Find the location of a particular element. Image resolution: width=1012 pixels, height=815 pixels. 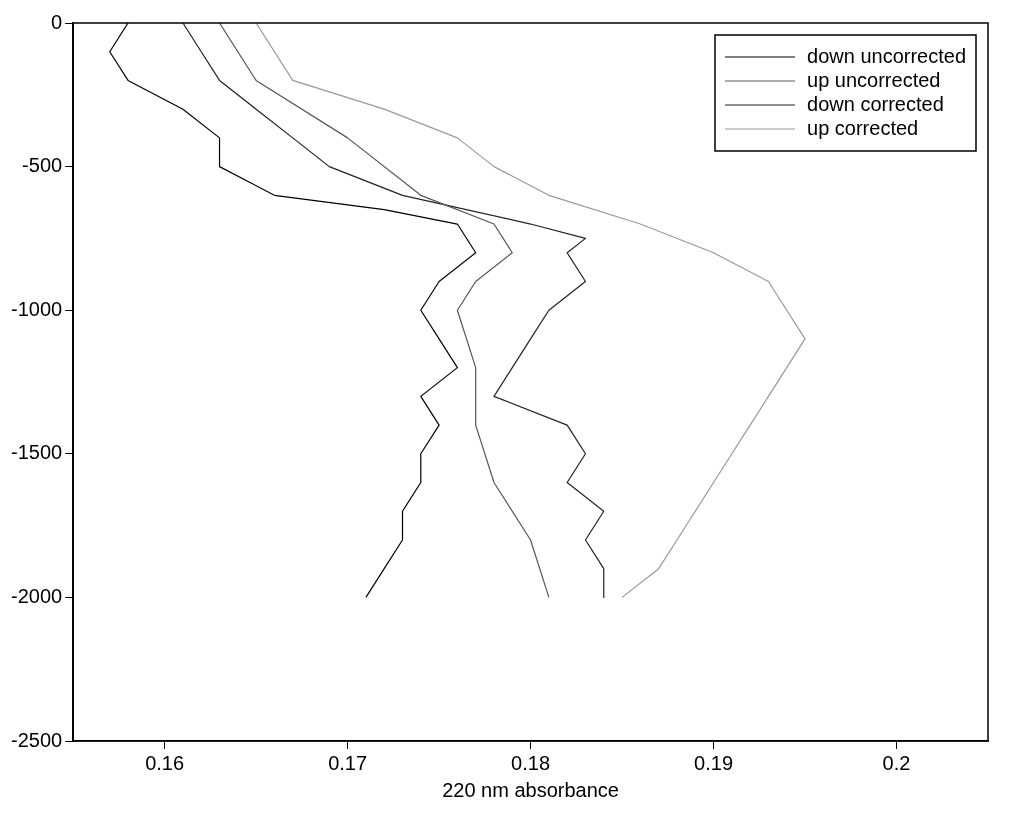

legend-label: down corrected is located at coordinates (875, 103).